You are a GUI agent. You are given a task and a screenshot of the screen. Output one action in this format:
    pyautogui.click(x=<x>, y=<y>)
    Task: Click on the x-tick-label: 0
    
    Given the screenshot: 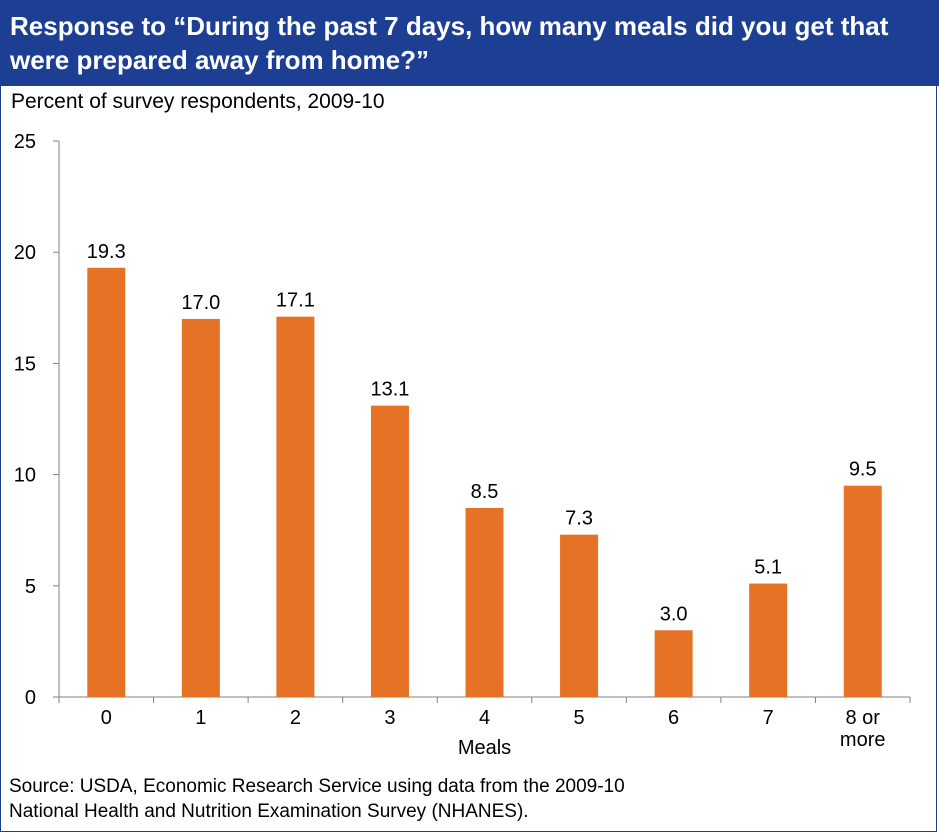 What is the action you would take?
    pyautogui.click(x=106, y=718)
    